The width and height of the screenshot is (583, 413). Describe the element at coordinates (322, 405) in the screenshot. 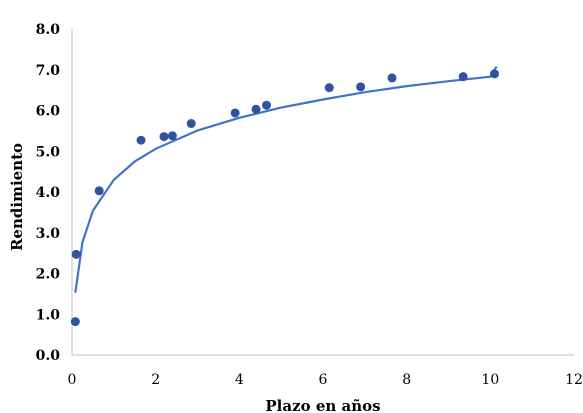

I see `x-axis-title: Plazo en años` at that location.